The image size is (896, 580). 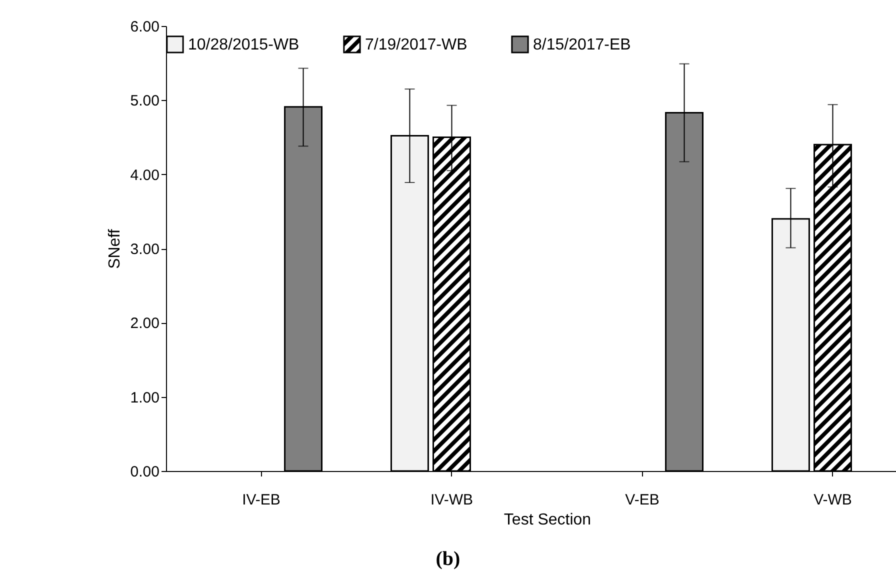 I want to click on legend-label: 7/19/2017-WB, so click(x=416, y=45).